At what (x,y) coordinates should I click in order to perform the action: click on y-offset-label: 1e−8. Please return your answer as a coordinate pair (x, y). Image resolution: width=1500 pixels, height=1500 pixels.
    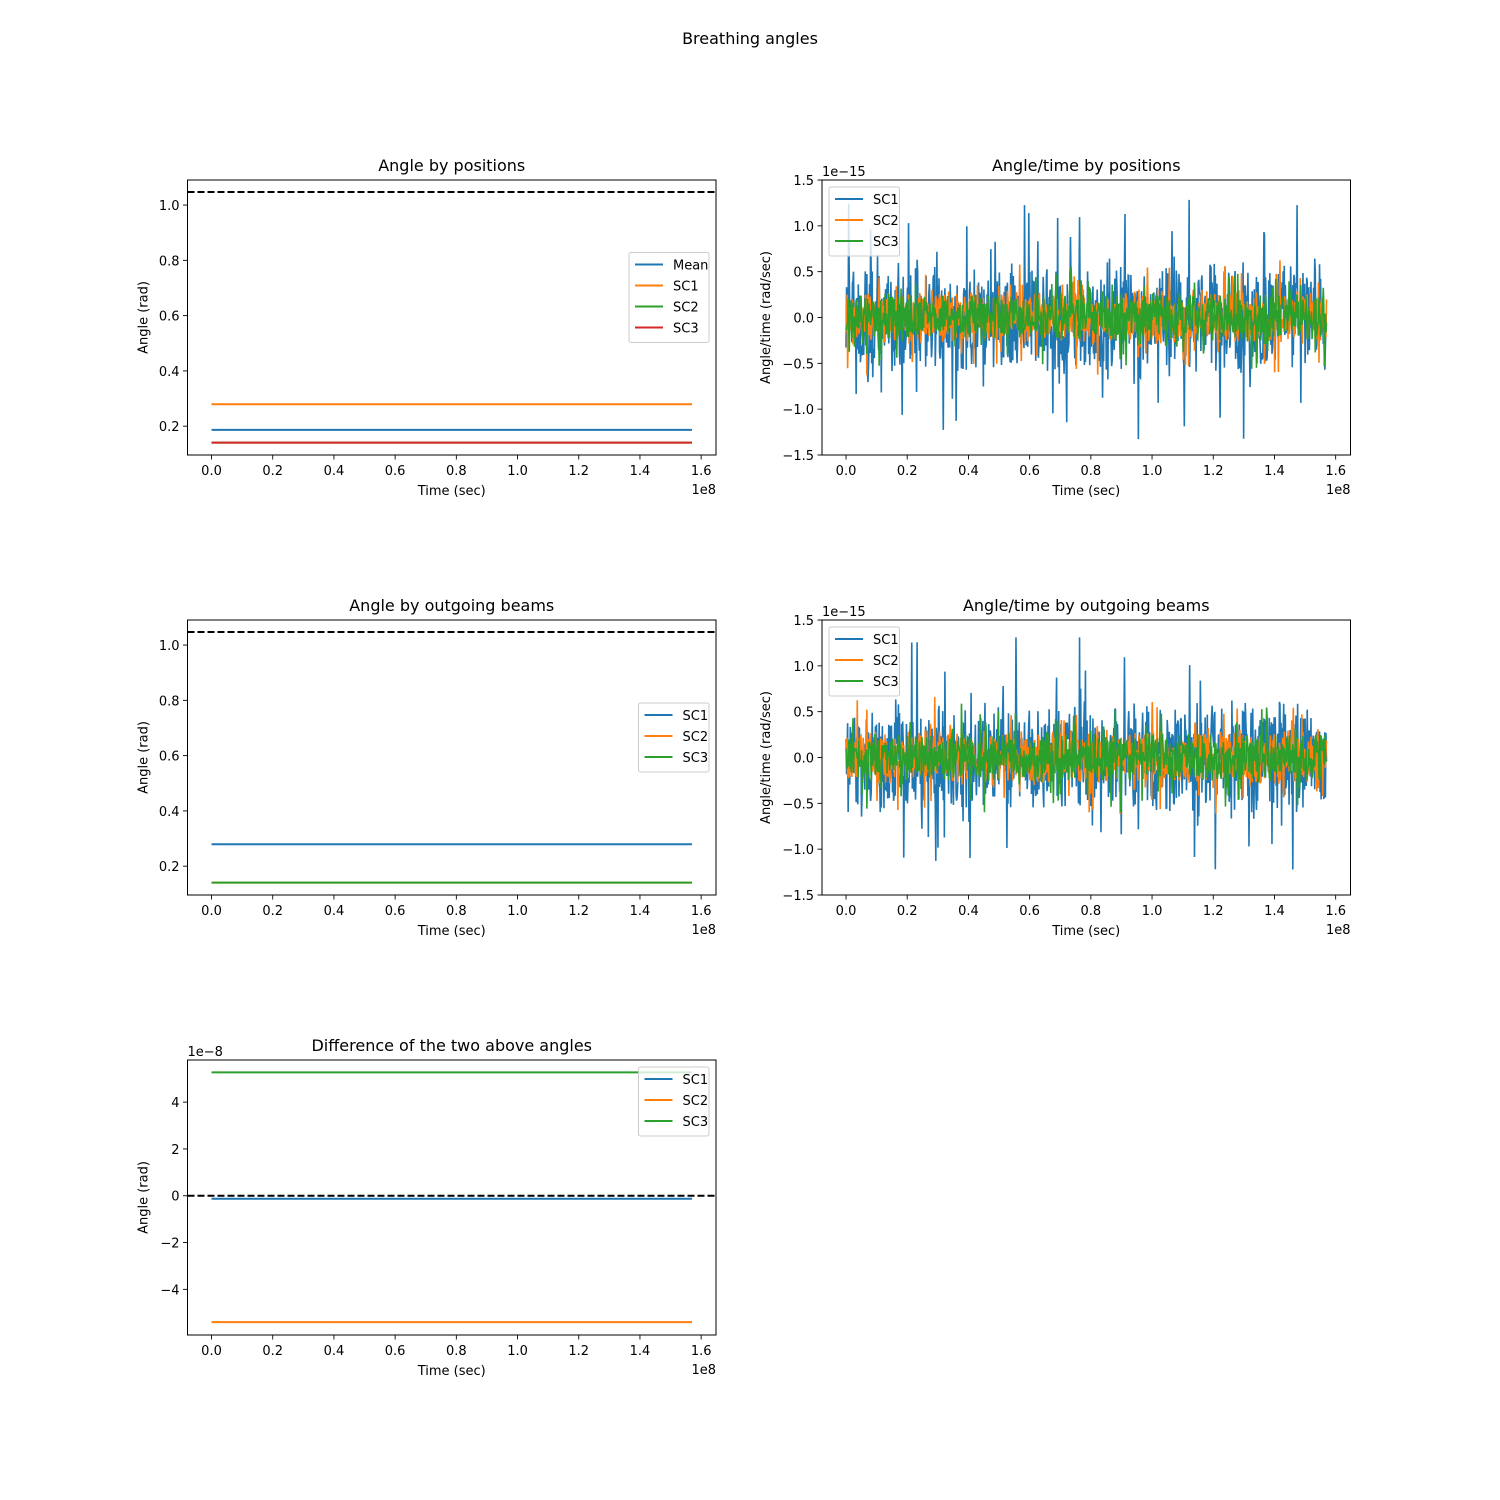
    Looking at the image, I should click on (205, 1052).